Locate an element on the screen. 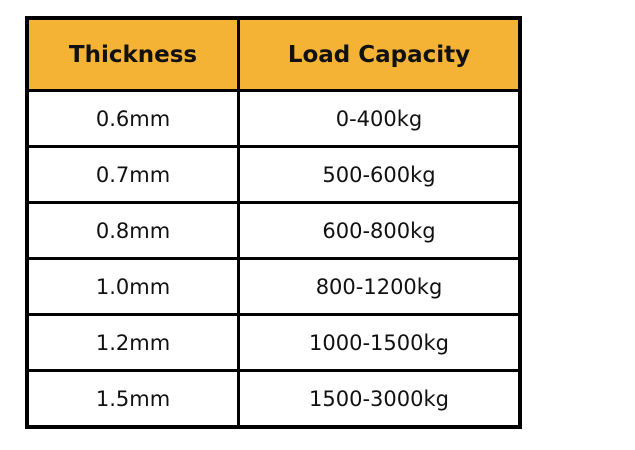 Image resolution: width=635 pixels, height=450 pixels. load-capacity-cell: 1000-1500kg is located at coordinates (379, 342).